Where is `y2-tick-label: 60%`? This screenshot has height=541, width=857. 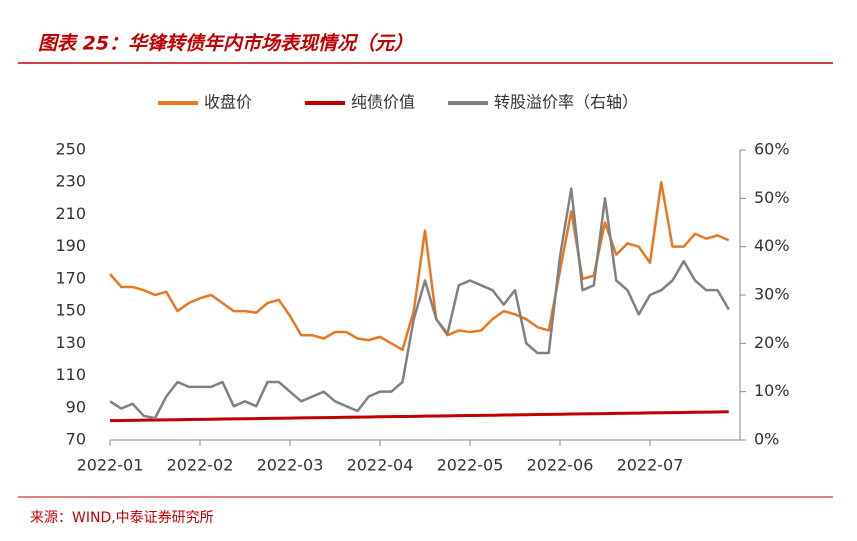
y2-tick-label: 60% is located at coordinates (772, 149).